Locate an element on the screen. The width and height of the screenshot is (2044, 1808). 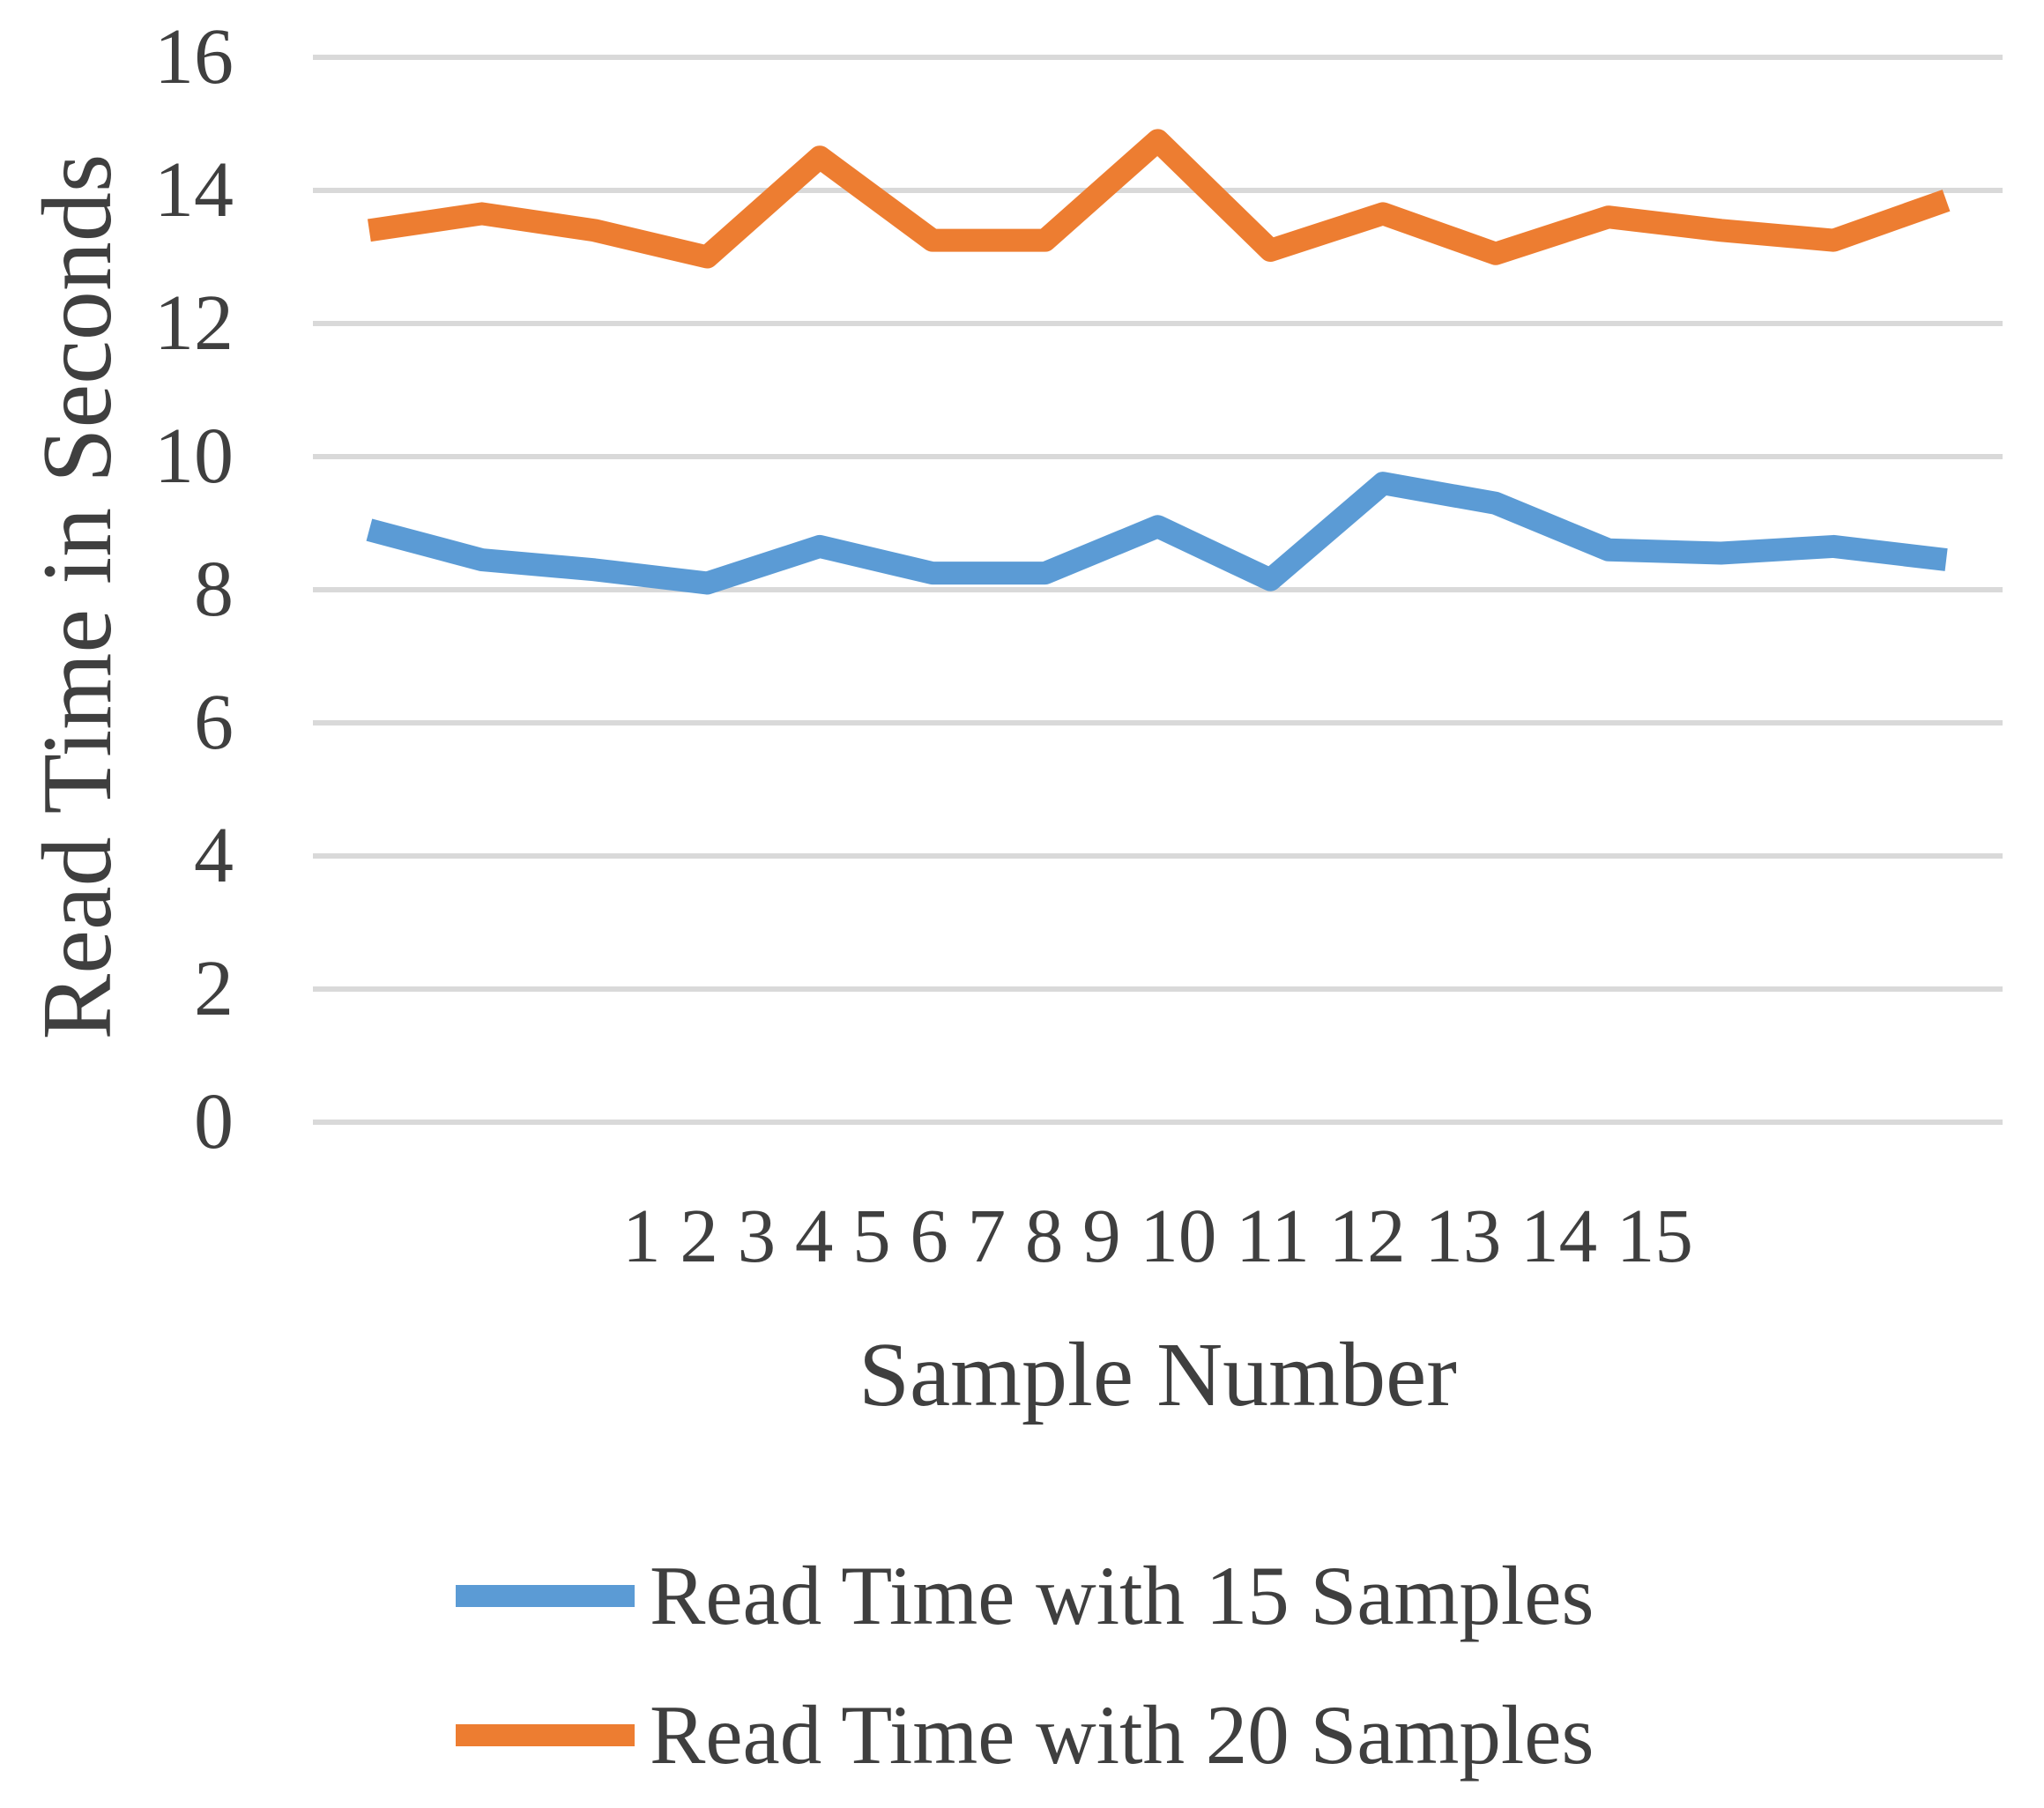
legend-swatch-series-1-icon is located at coordinates (545, 1595).